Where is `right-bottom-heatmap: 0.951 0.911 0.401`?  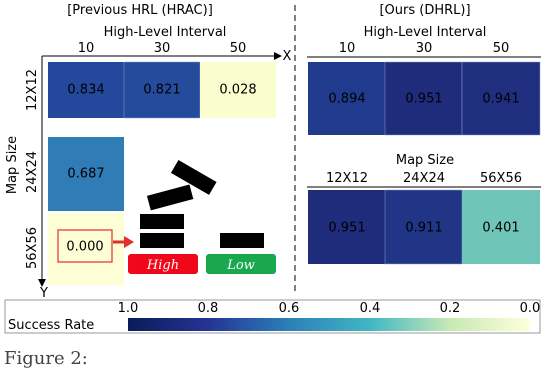
right-bottom-heatmap: 0.951 0.911 0.401 is located at coordinates (424, 227).